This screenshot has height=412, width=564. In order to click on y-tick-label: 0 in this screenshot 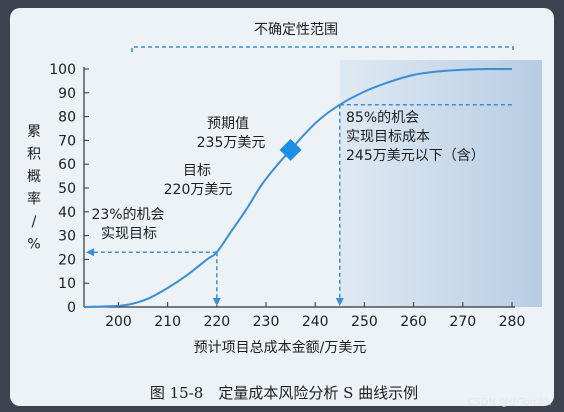, I will do `click(71, 308)`.